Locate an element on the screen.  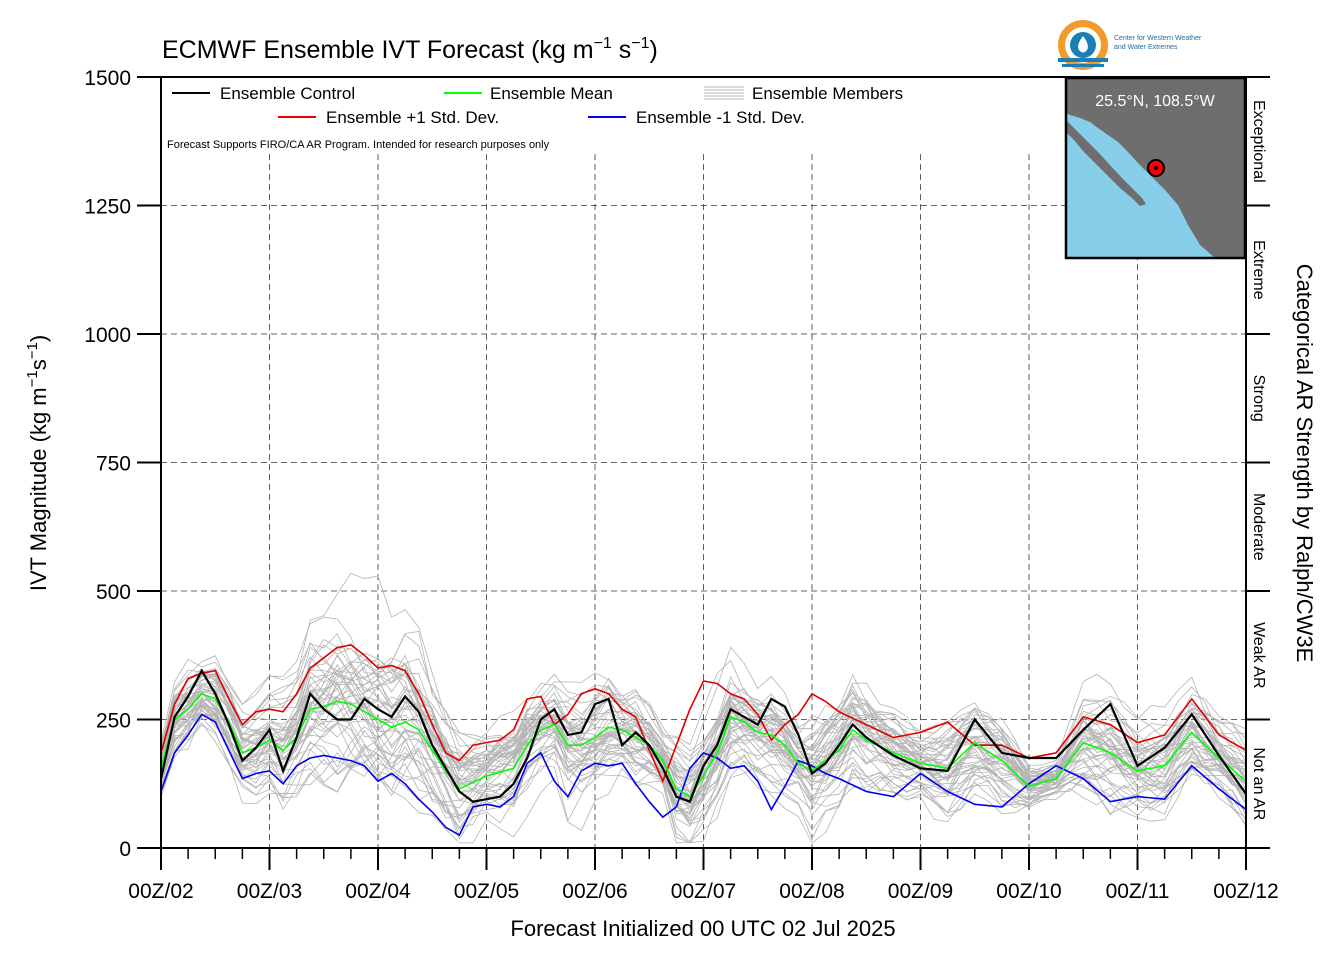
category-label: Moderate is located at coordinates (1258, 527).